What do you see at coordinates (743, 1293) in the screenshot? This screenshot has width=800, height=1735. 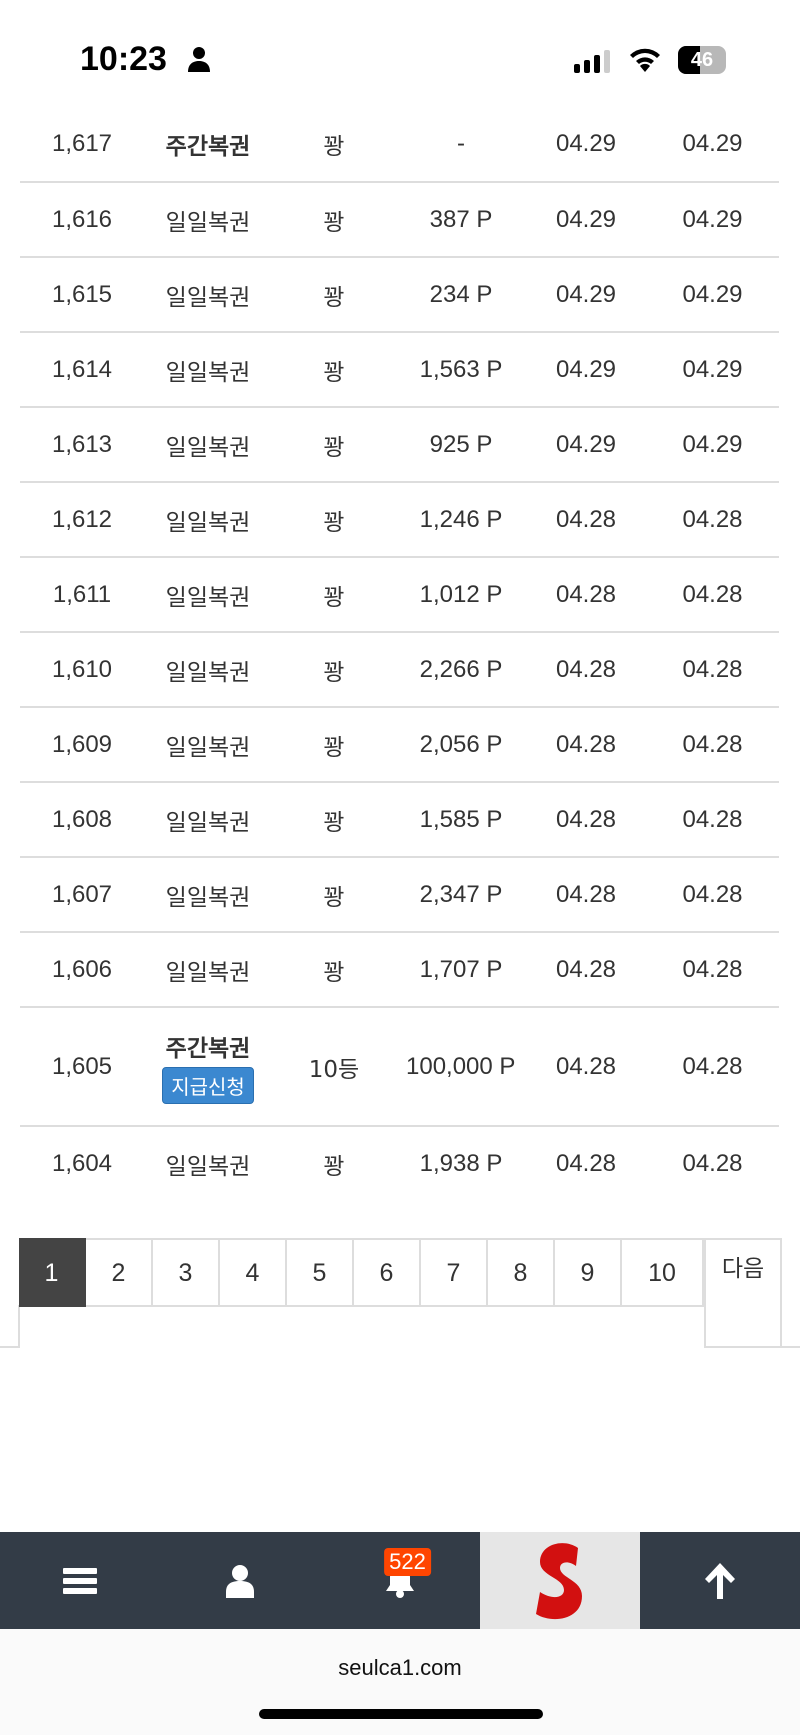 I see `next-page-button: 다음` at bounding box center [743, 1293].